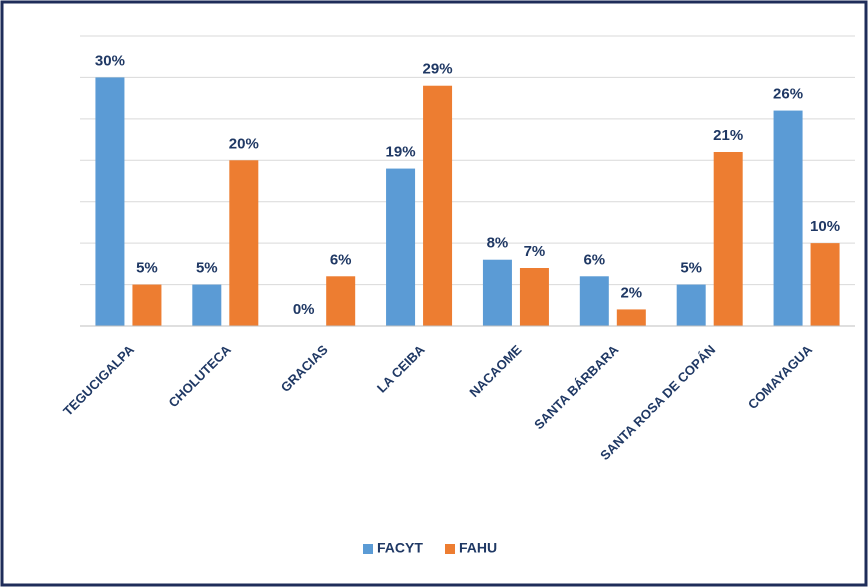  Describe the element at coordinates (498, 243) in the screenshot. I see `value-label: 8%` at that location.